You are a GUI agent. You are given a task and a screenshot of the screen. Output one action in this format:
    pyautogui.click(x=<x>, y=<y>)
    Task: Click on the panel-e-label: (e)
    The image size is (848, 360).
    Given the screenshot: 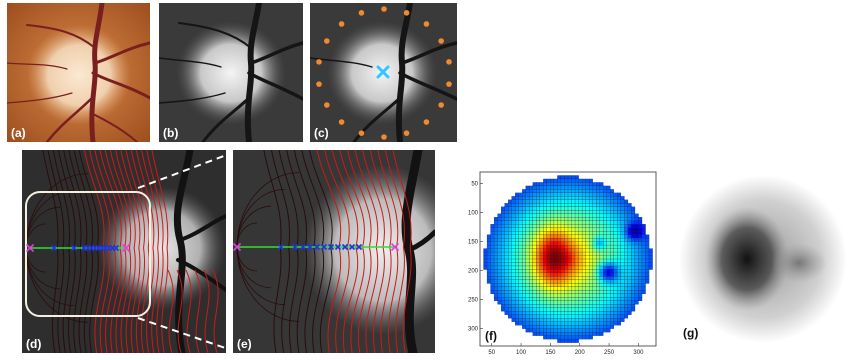 What is the action you would take?
    pyautogui.click(x=244, y=344)
    